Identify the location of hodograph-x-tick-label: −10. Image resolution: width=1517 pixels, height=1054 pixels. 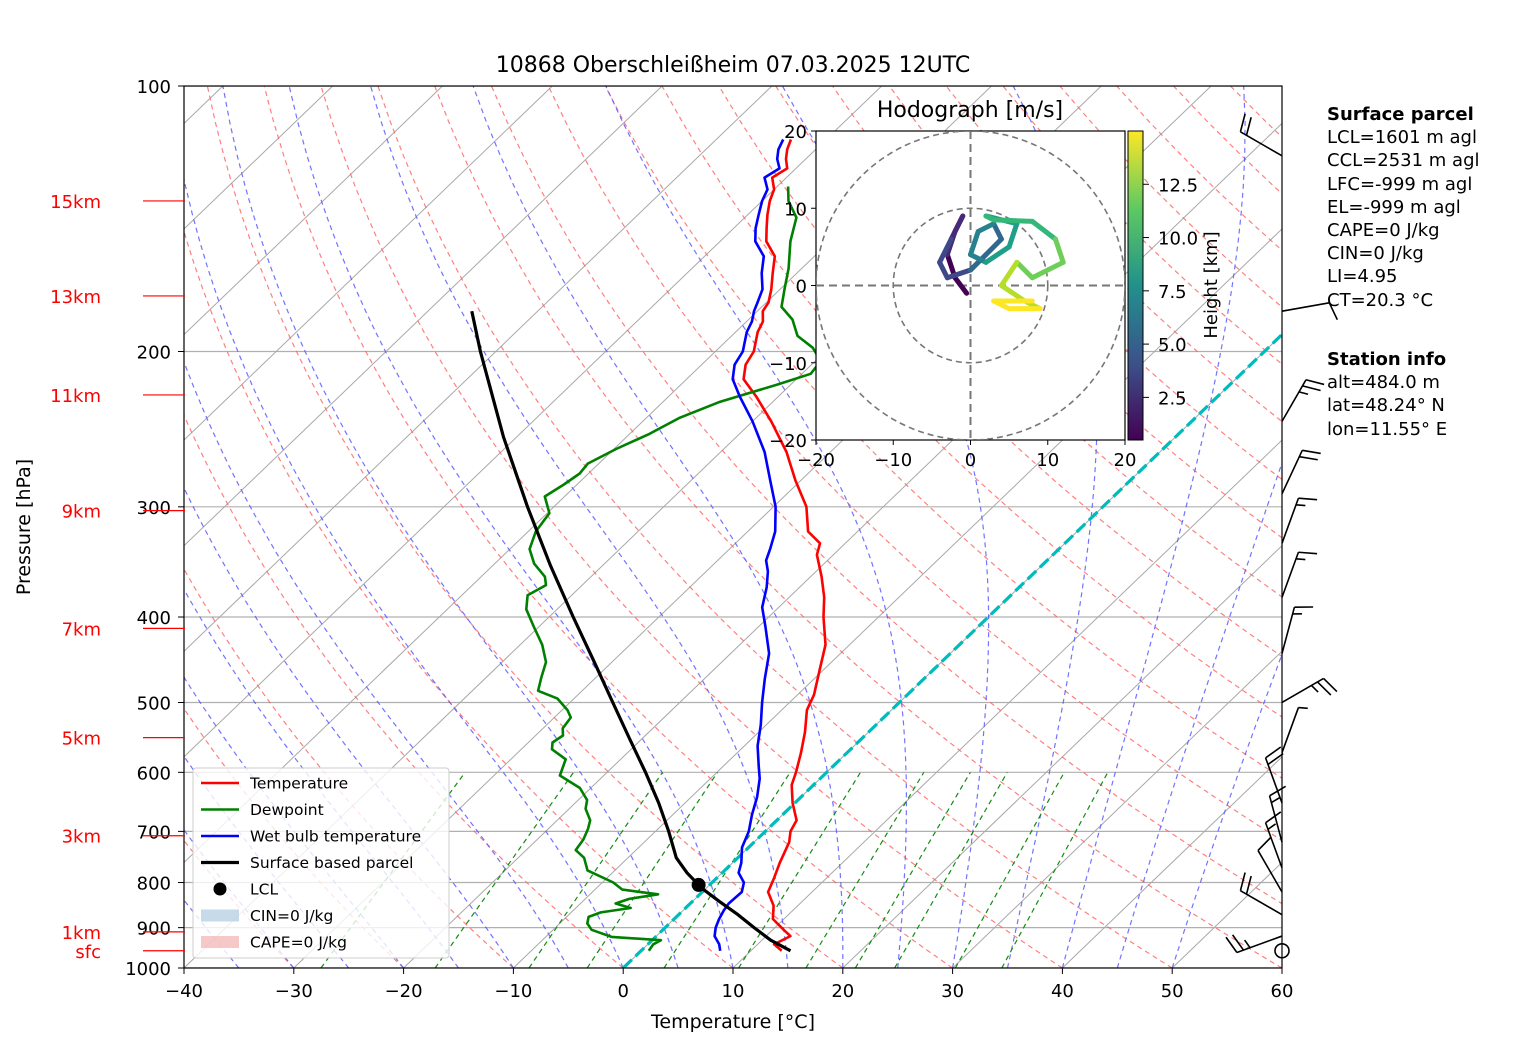
(893, 460).